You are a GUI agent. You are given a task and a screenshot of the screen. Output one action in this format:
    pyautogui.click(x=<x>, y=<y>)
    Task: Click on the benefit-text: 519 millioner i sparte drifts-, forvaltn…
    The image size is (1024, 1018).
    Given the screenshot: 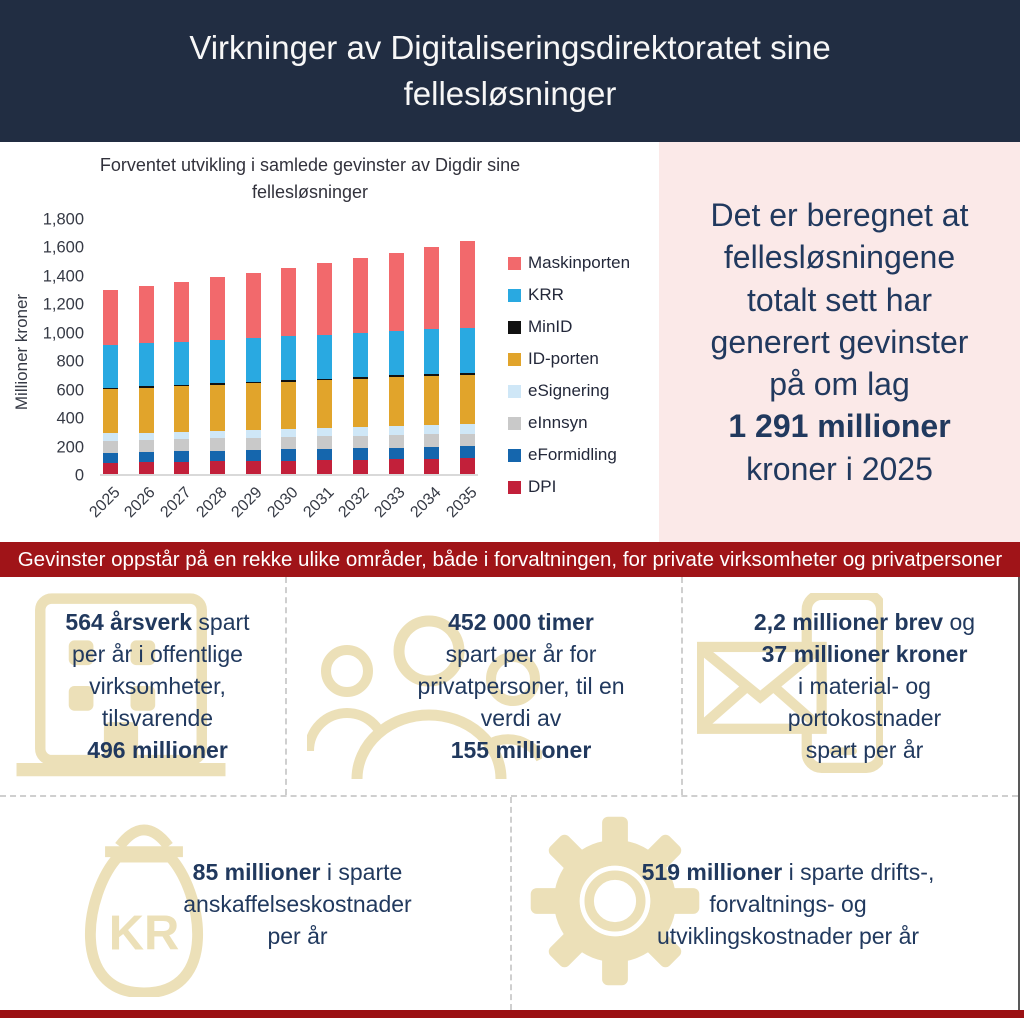 What is the action you would take?
    pyautogui.click(x=788, y=903)
    